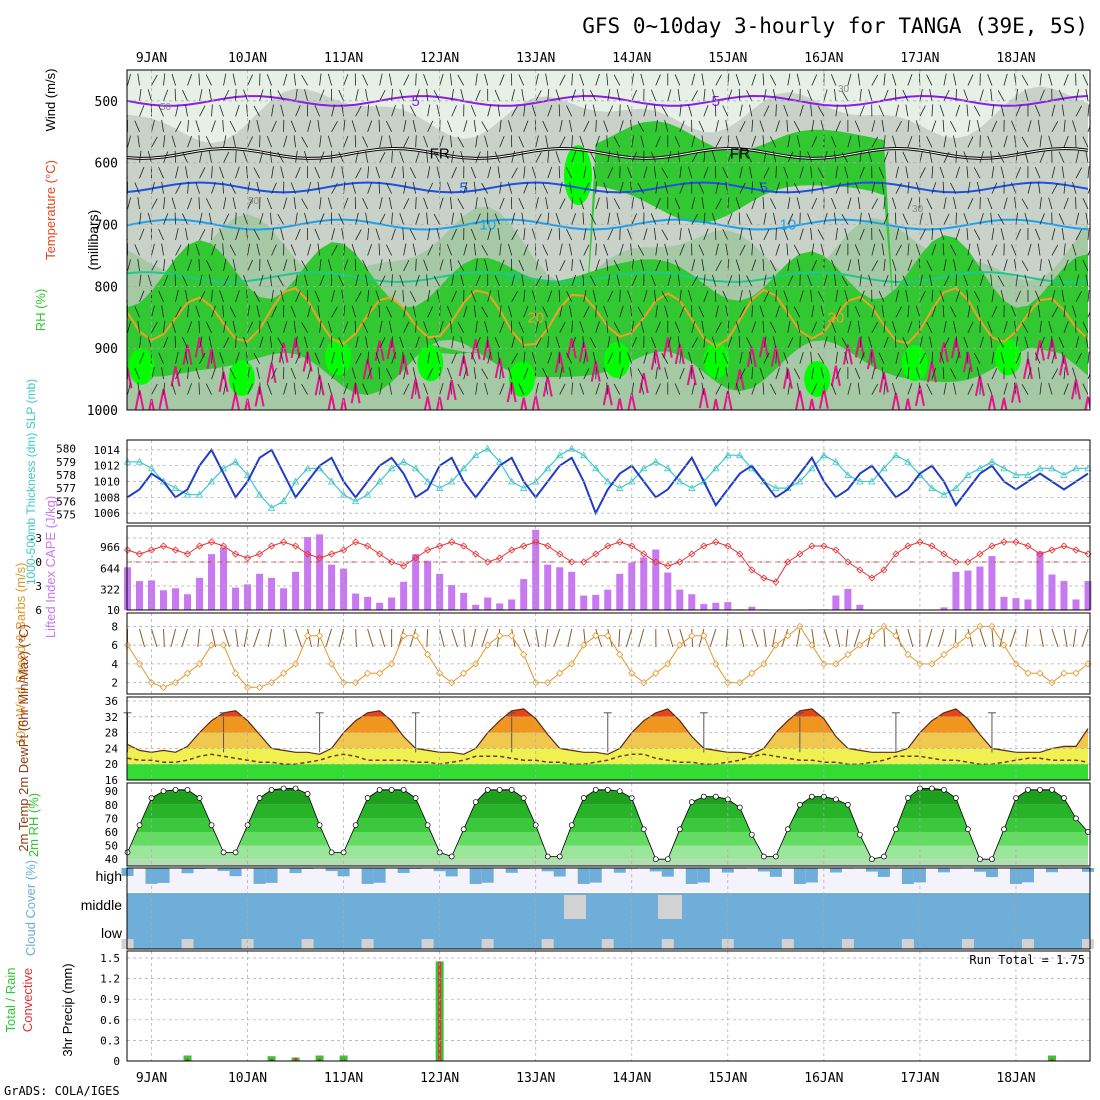 The height and width of the screenshot is (1100, 1100). Describe the element at coordinates (247, 58) in the screenshot. I see `day-label-top: 10JAN` at that location.